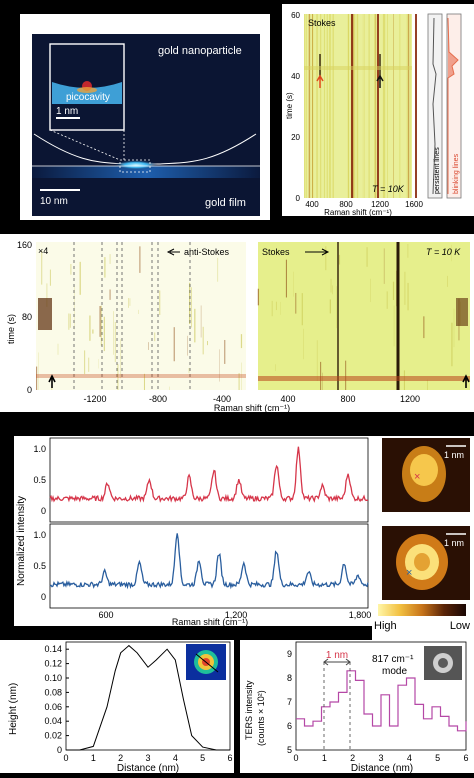 This screenshot has height=778, width=474. I want to click on label-picocavity: picocavity, so click(88, 97).